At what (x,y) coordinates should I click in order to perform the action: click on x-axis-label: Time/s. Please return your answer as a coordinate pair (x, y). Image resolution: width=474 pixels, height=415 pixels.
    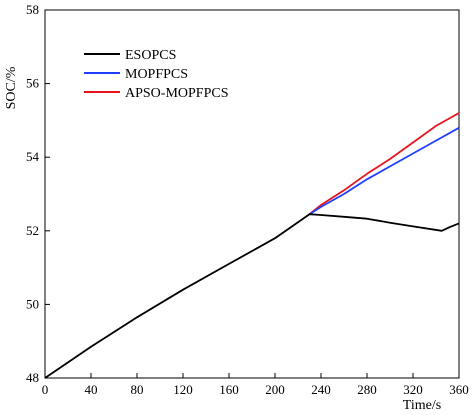
    Looking at the image, I should click on (422, 405).